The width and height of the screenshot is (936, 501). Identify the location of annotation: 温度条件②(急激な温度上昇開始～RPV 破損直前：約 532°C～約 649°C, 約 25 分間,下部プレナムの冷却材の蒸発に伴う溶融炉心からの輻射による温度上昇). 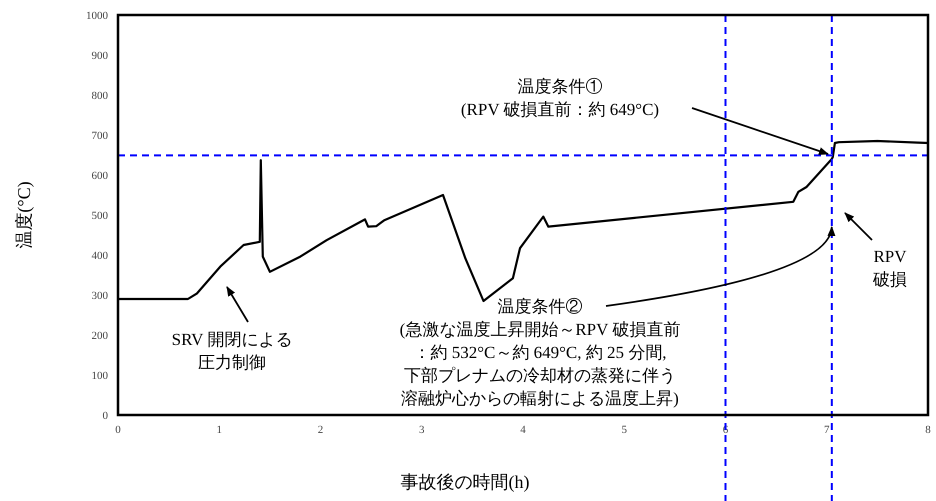
(540, 352).